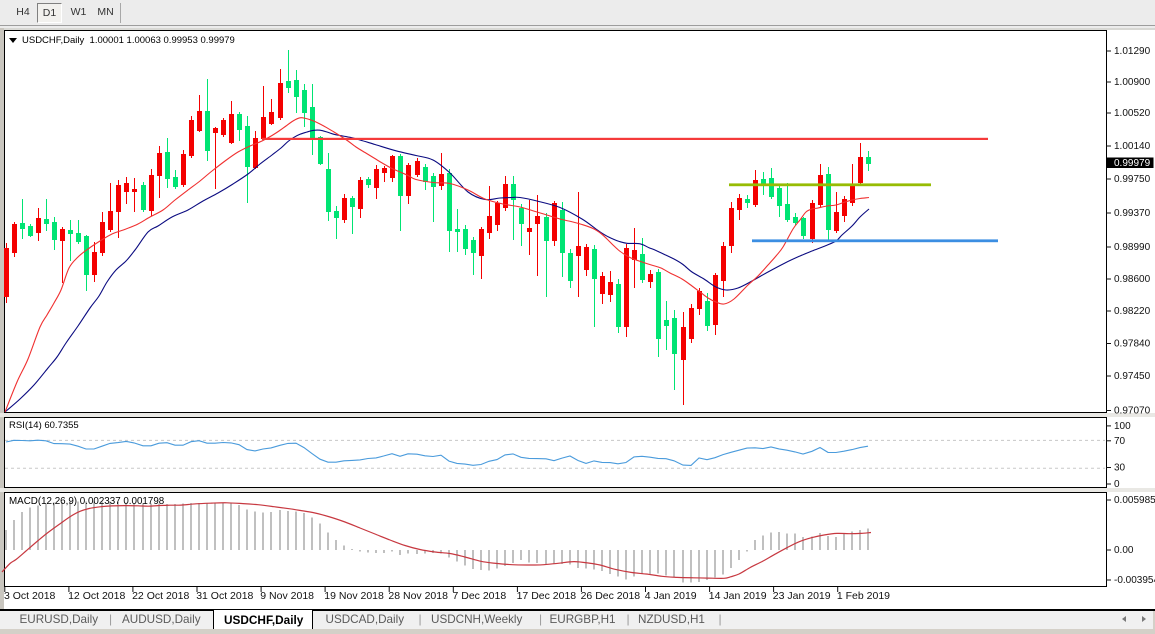 The width and height of the screenshot is (1155, 634). What do you see at coordinates (1132, 163) in the screenshot?
I see `svg-text: 0.99979` at bounding box center [1132, 163].